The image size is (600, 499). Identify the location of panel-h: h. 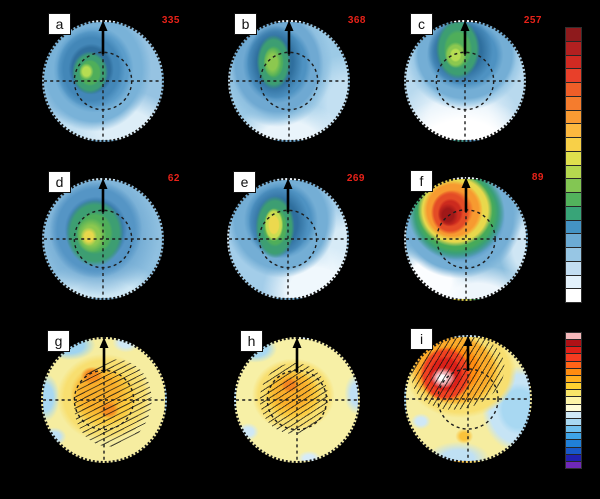
(297, 396).